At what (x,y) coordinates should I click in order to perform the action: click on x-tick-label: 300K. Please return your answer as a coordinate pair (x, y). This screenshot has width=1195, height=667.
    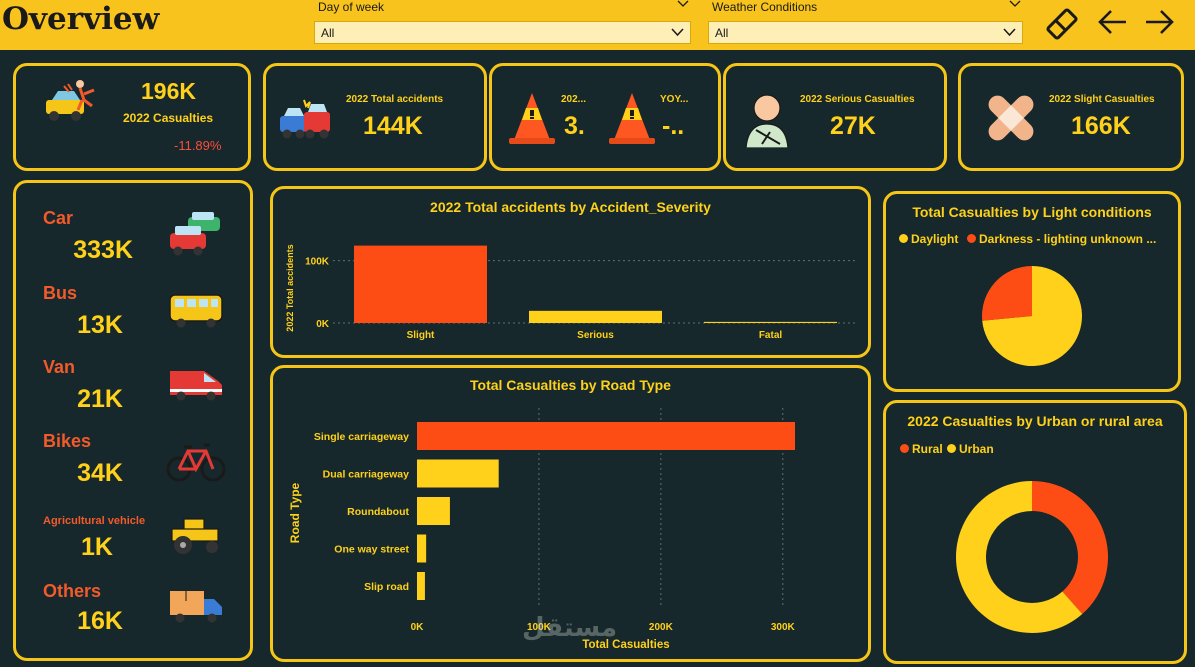
    Looking at the image, I should click on (783, 627).